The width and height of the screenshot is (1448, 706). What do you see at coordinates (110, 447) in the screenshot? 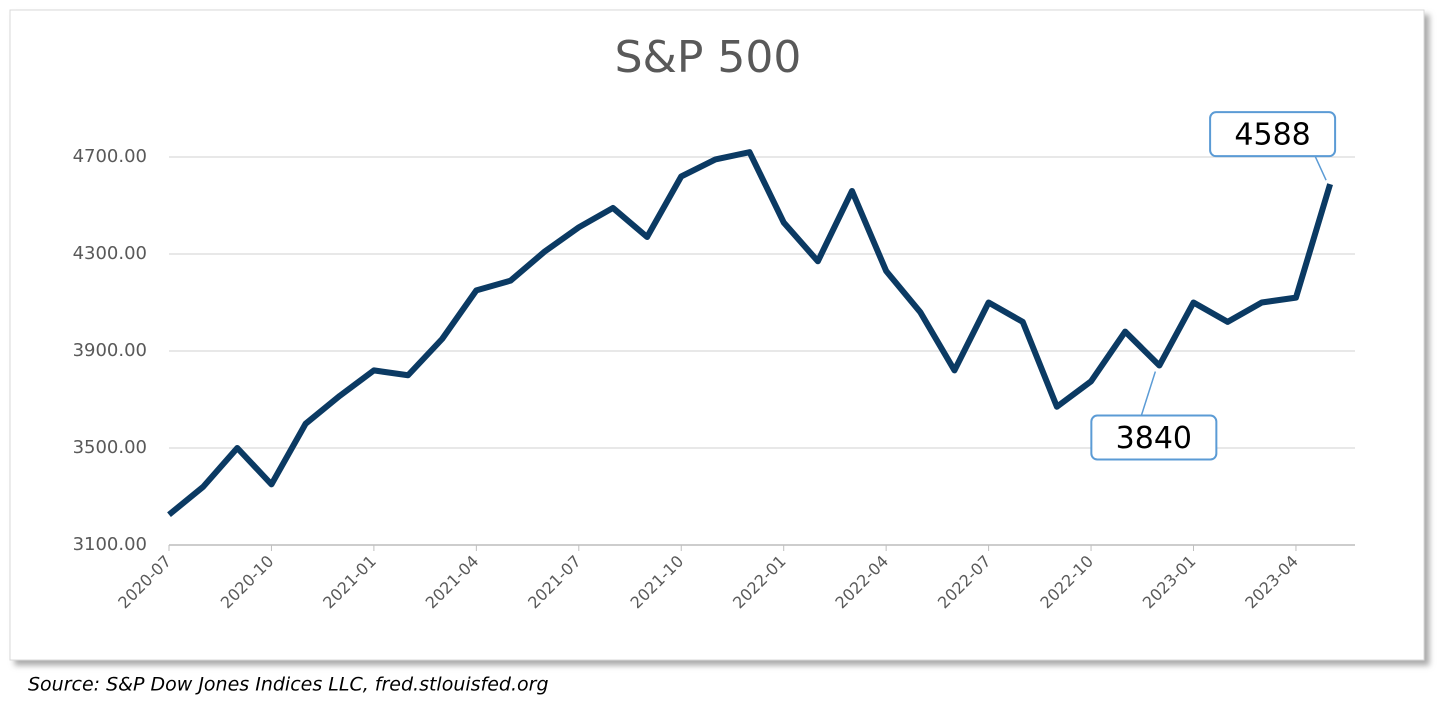
I see `y-tick-label: 3500.00` at bounding box center [110, 447].